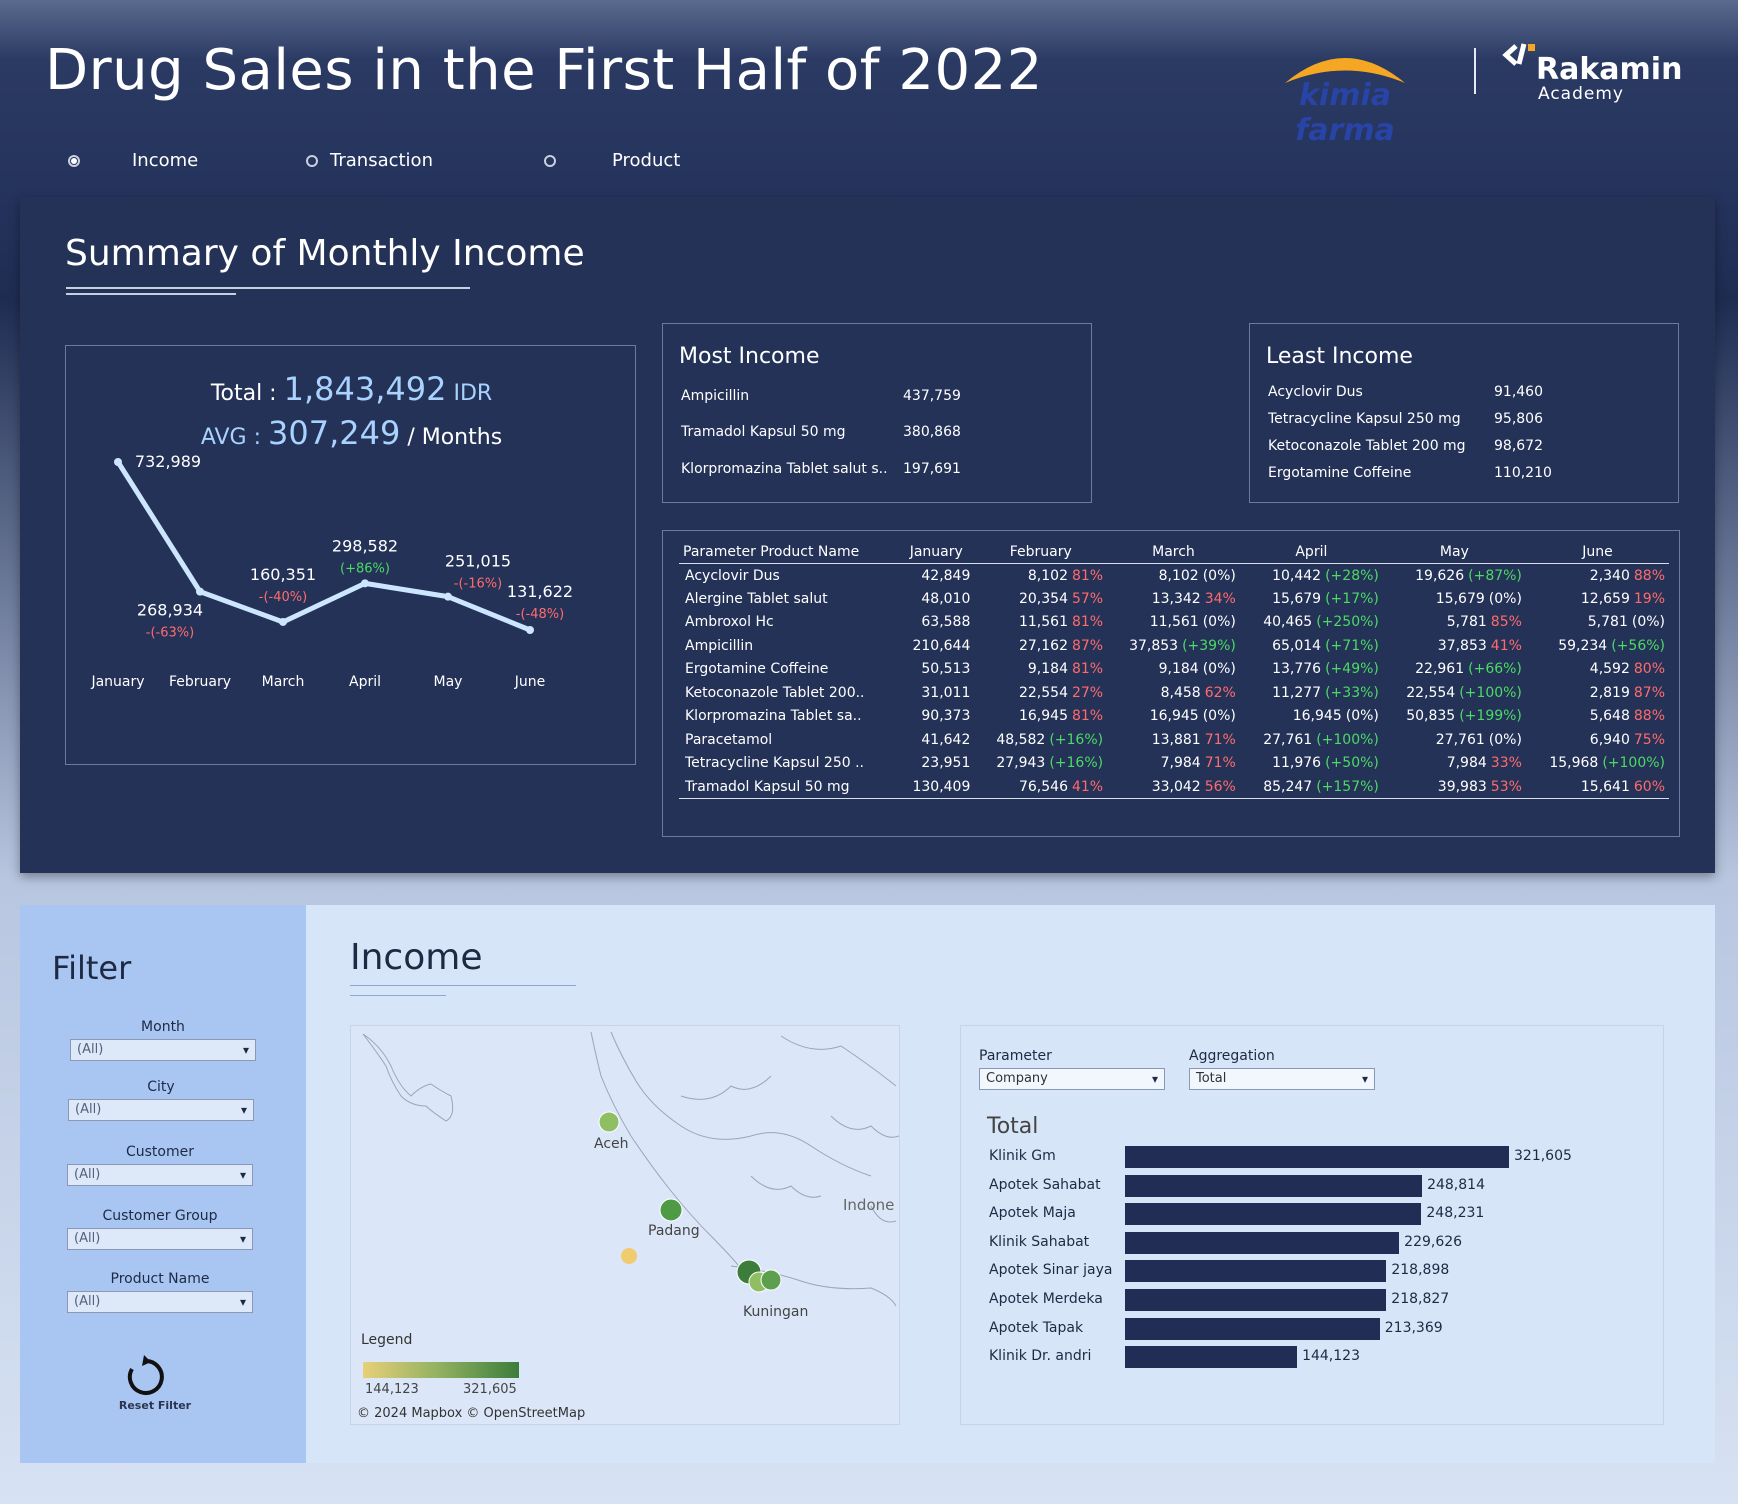 This screenshot has width=1738, height=1504. What do you see at coordinates (1605, 598) in the screenshot?
I see `cell-value: 12,659` at bounding box center [1605, 598].